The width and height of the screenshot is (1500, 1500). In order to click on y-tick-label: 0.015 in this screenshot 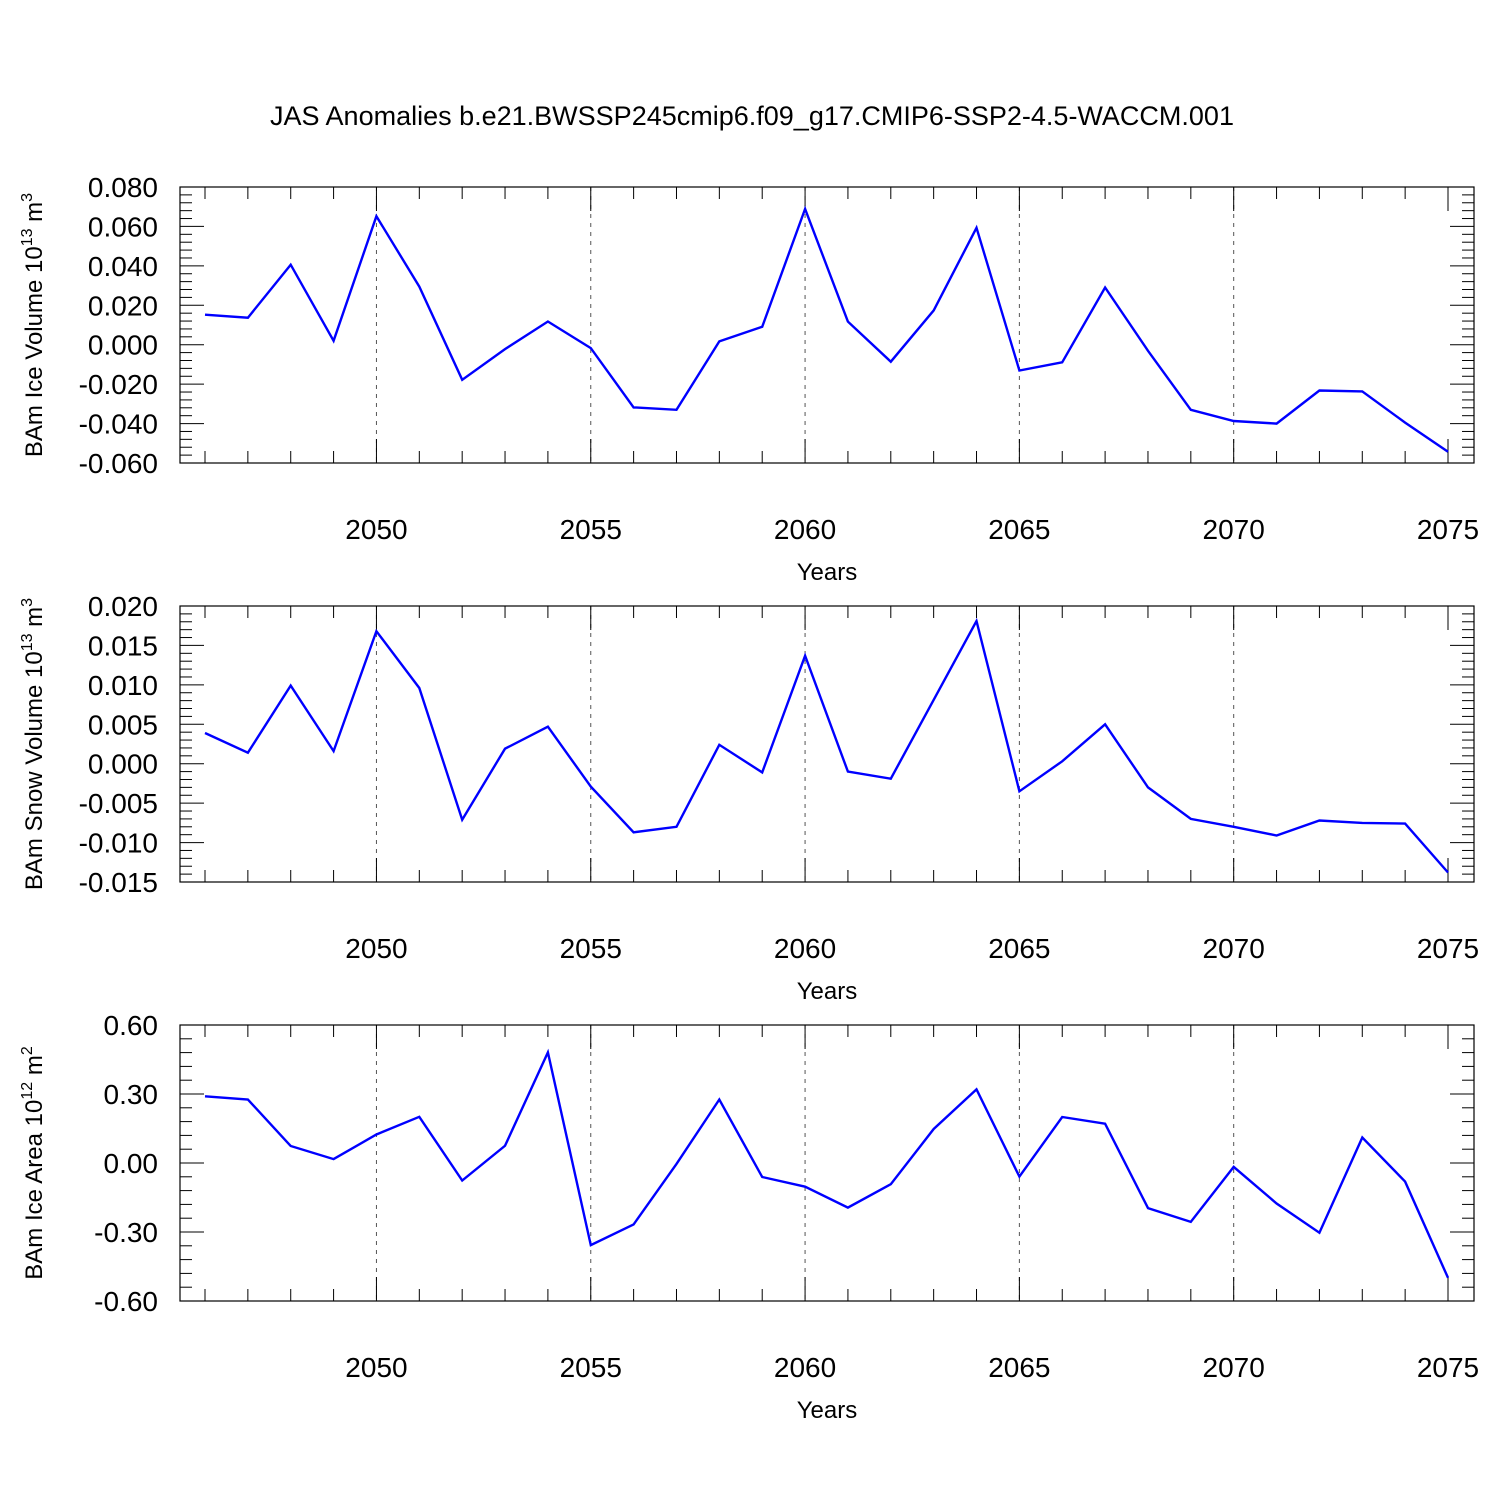, I will do `click(123, 645)`.